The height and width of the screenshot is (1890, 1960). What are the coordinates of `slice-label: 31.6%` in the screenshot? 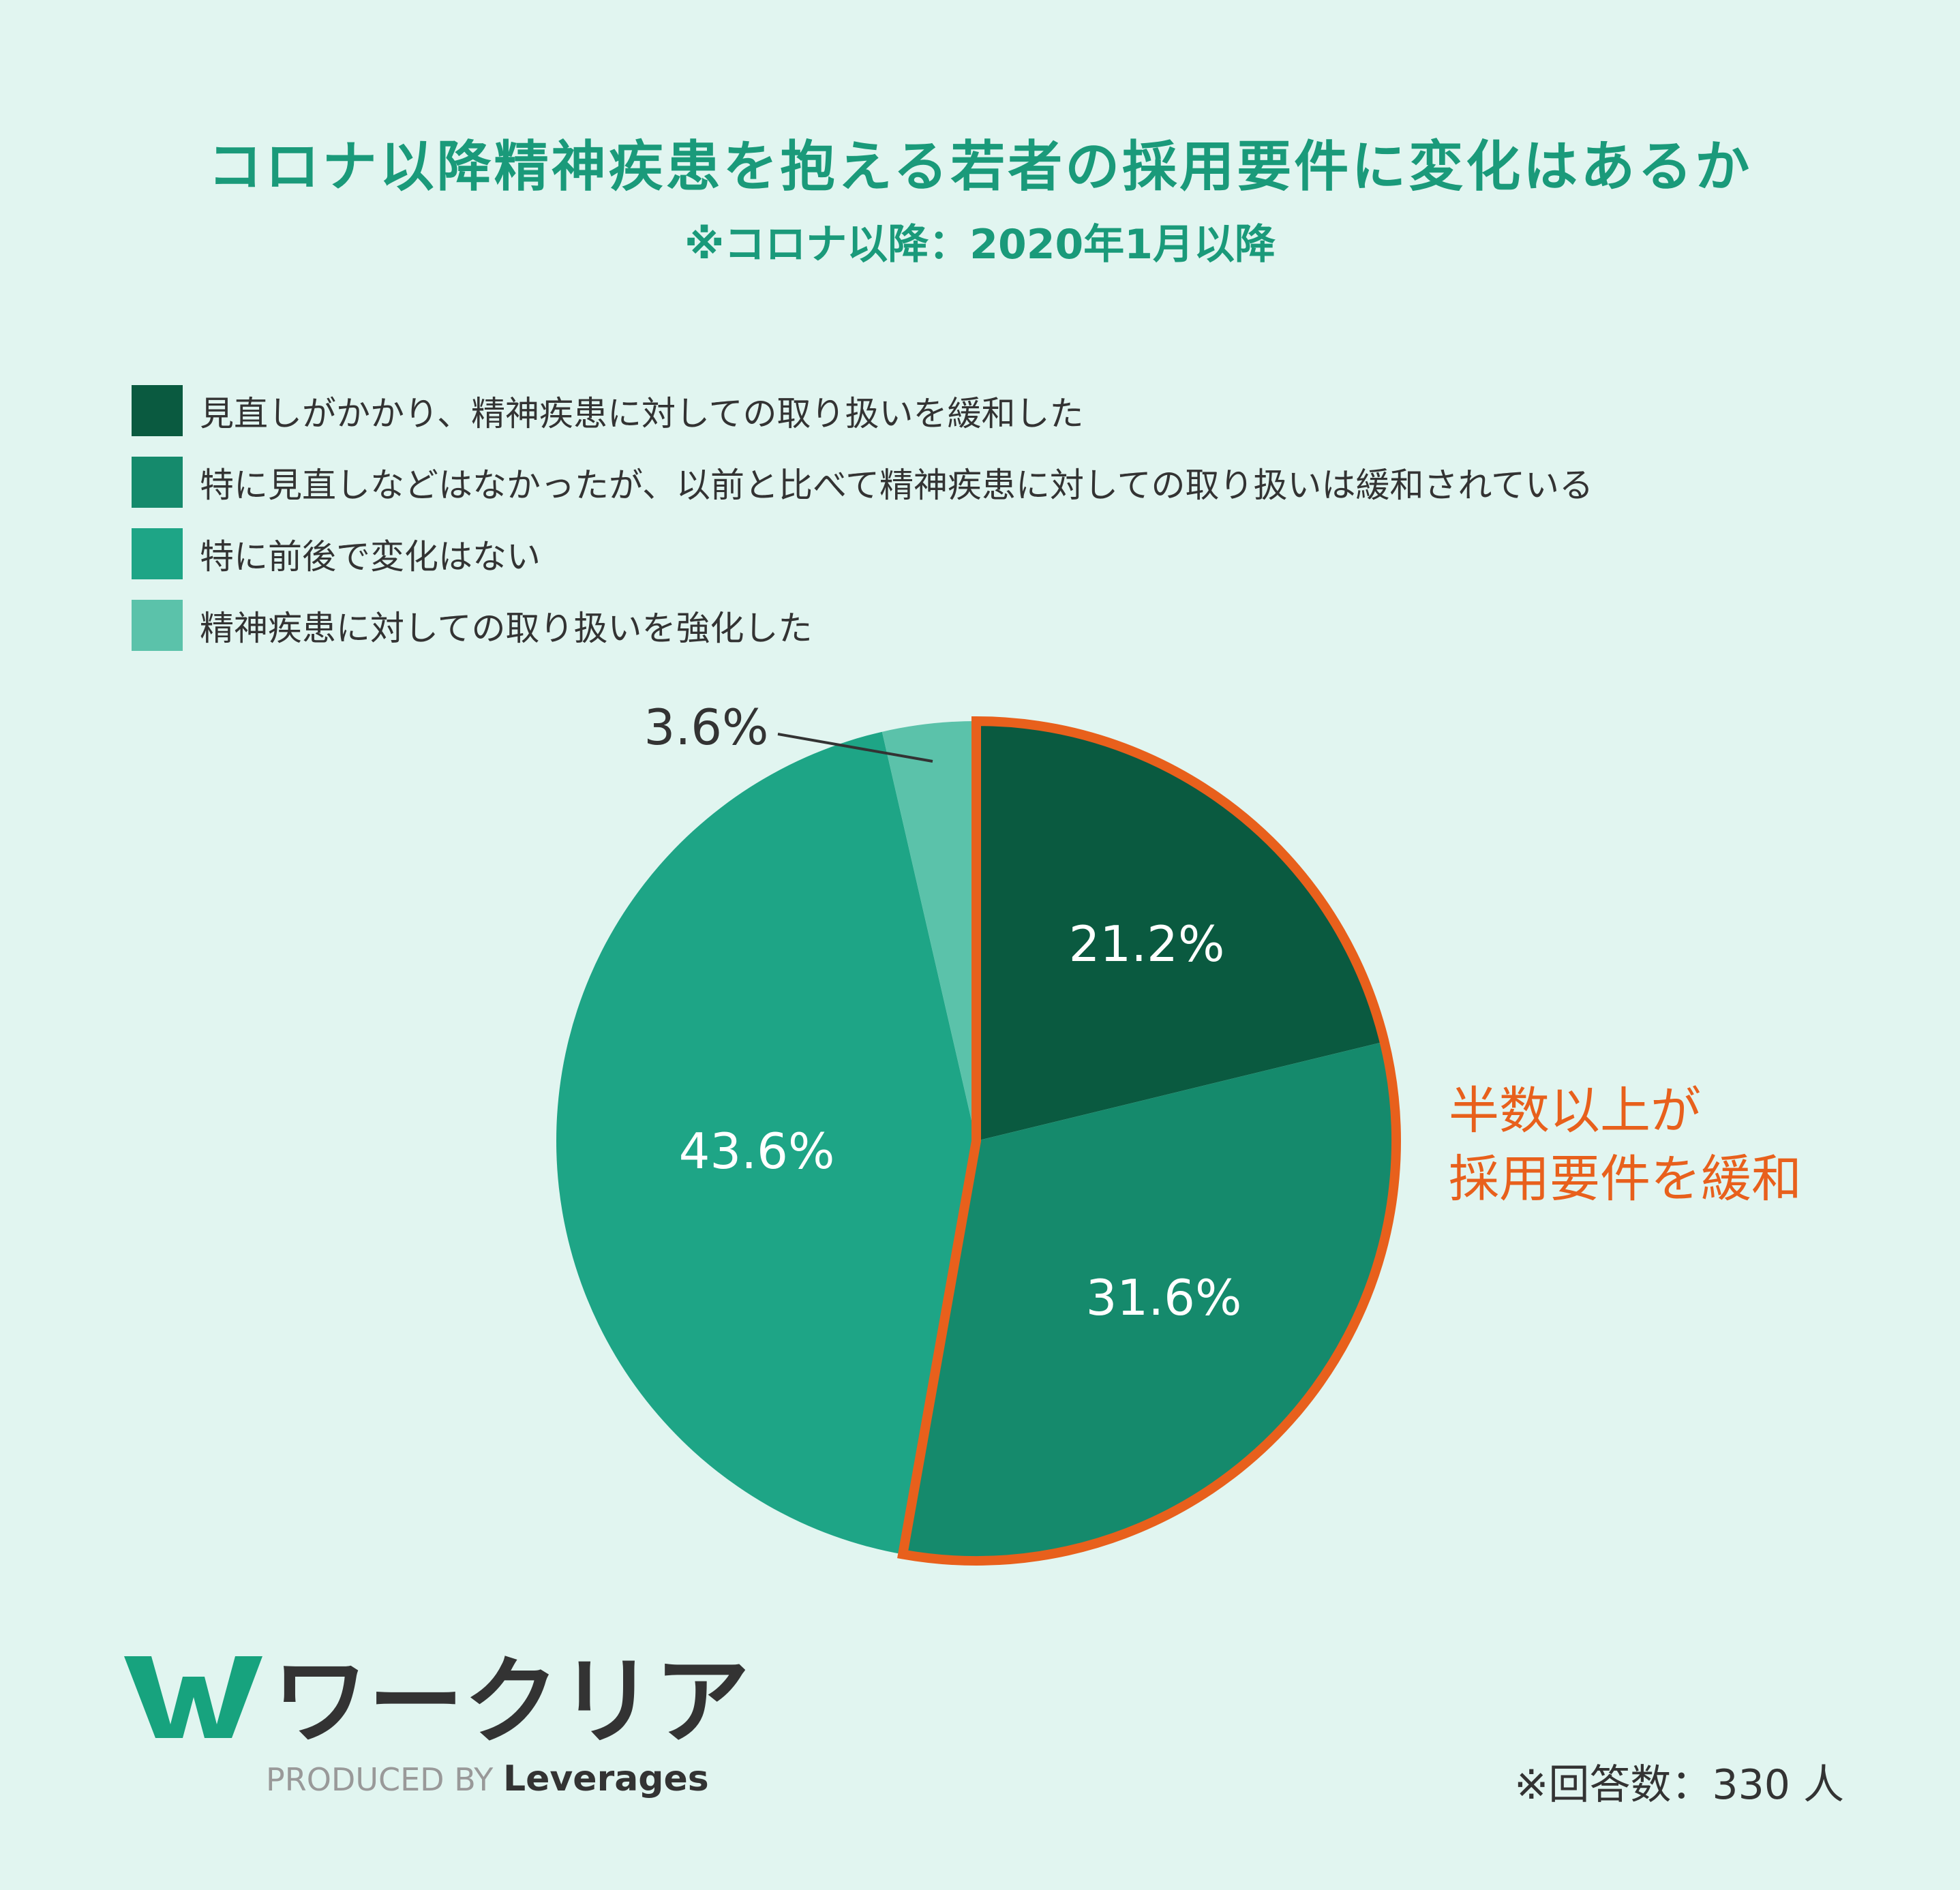 It's located at (1164, 1297).